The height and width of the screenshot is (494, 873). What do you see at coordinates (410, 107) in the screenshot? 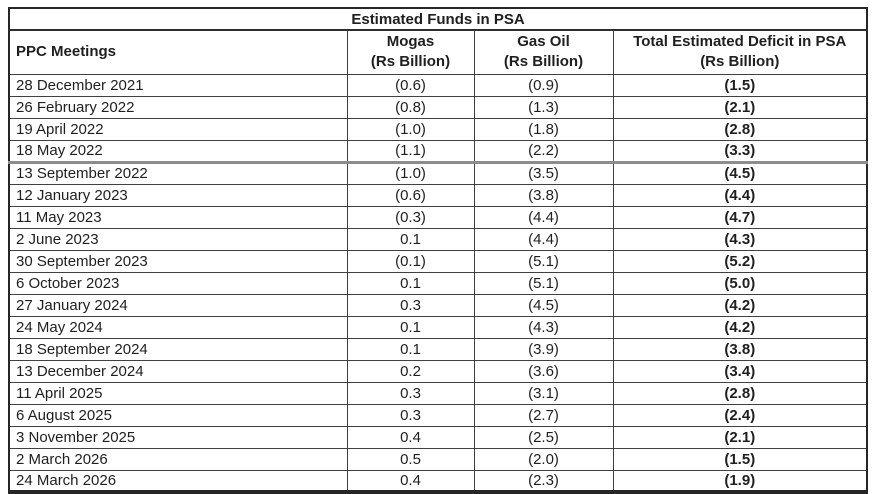
I see `mogas-value-cell: (0.8)` at bounding box center [410, 107].